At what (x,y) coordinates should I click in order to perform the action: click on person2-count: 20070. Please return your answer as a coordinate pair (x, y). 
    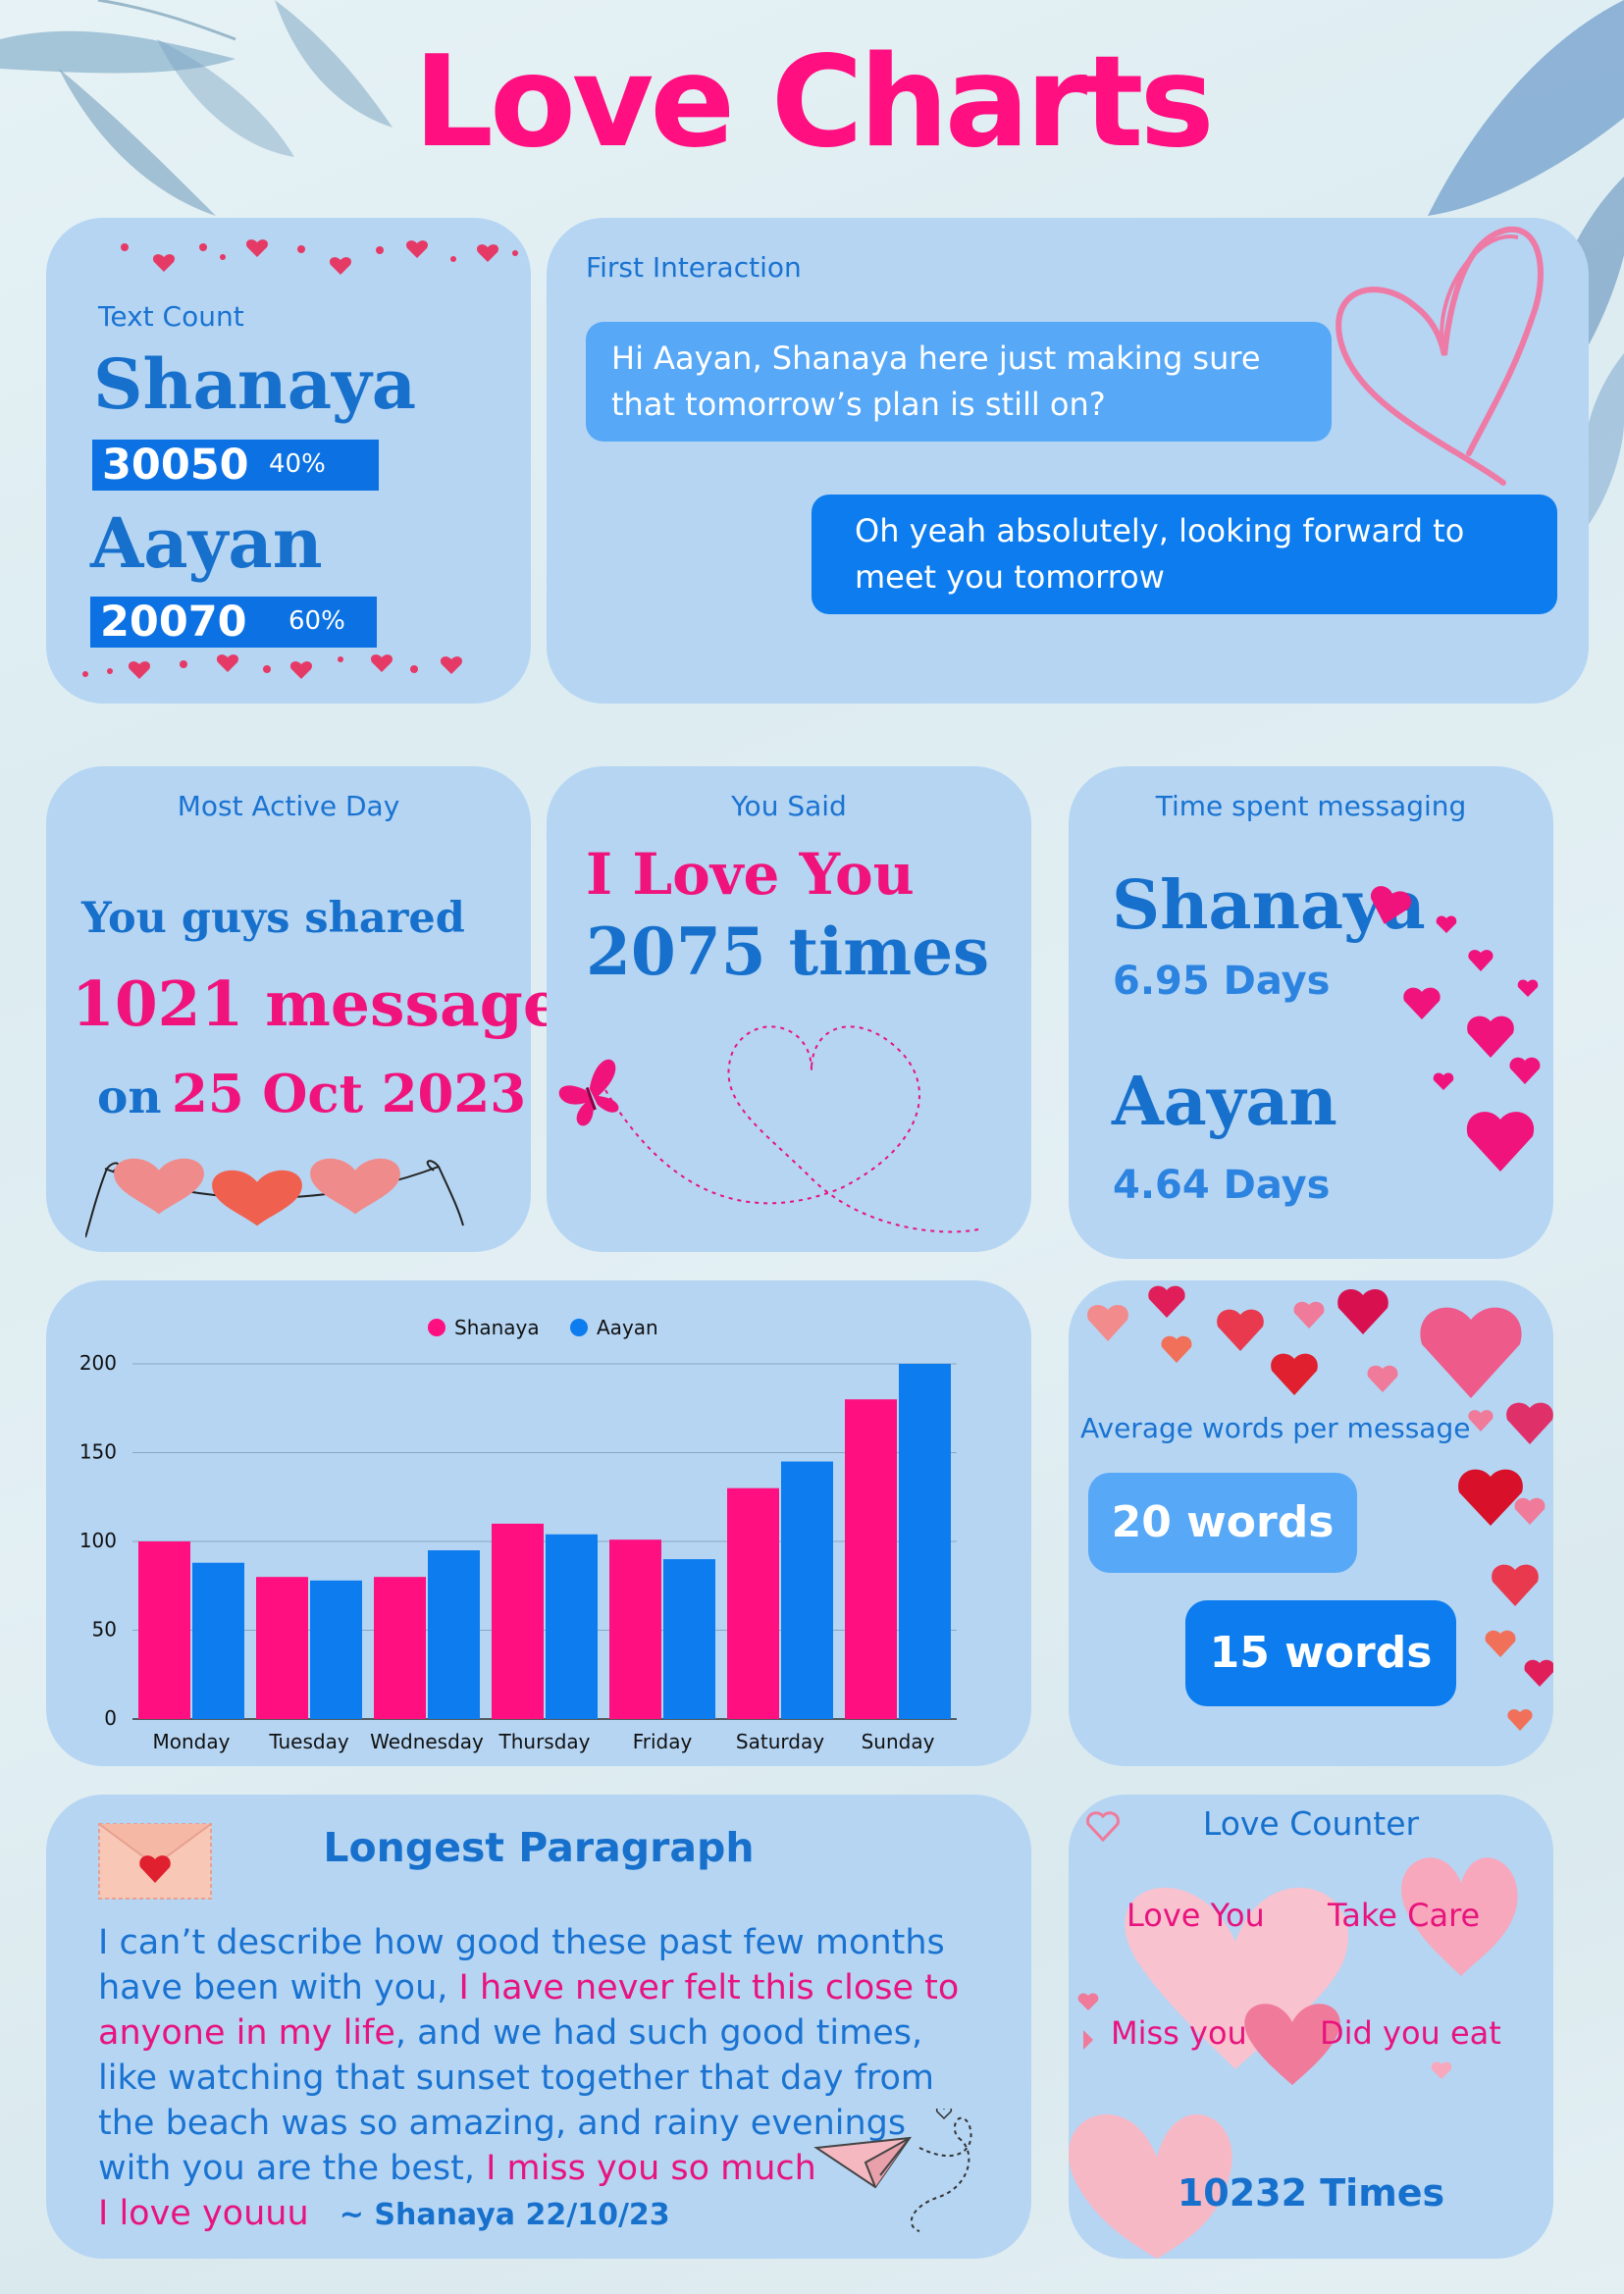
    Looking at the image, I should click on (173, 622).